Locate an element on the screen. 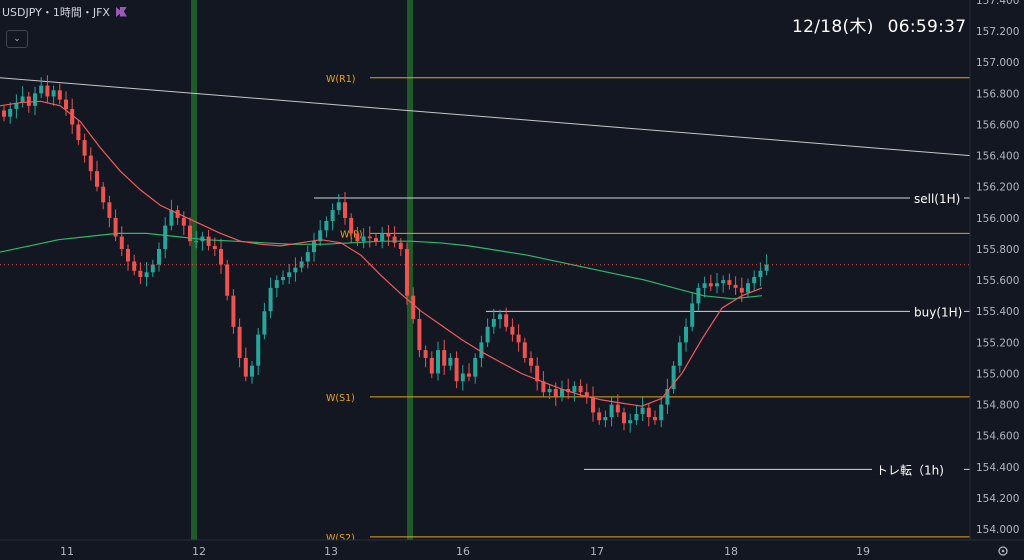  chevron-down-icon: ⌄ is located at coordinates (17, 39).